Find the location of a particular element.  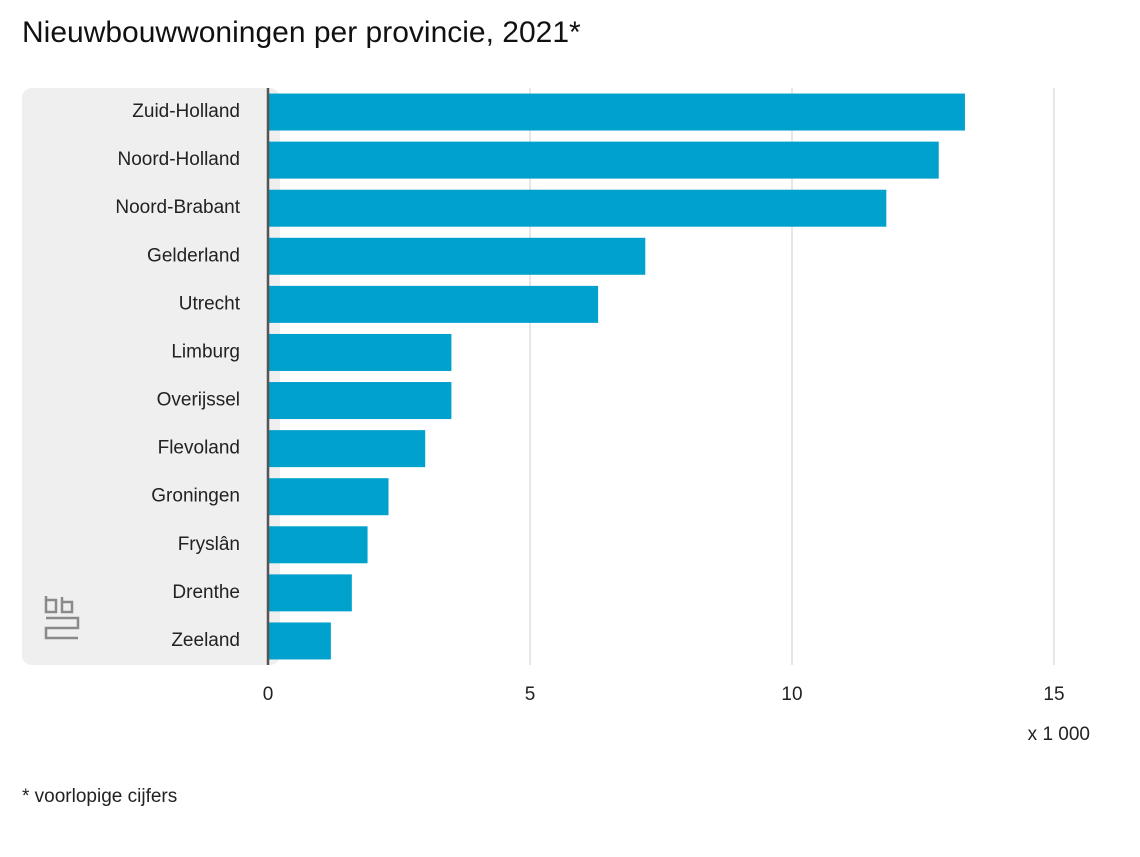

y-tick-label: Utrecht is located at coordinates (210, 303).